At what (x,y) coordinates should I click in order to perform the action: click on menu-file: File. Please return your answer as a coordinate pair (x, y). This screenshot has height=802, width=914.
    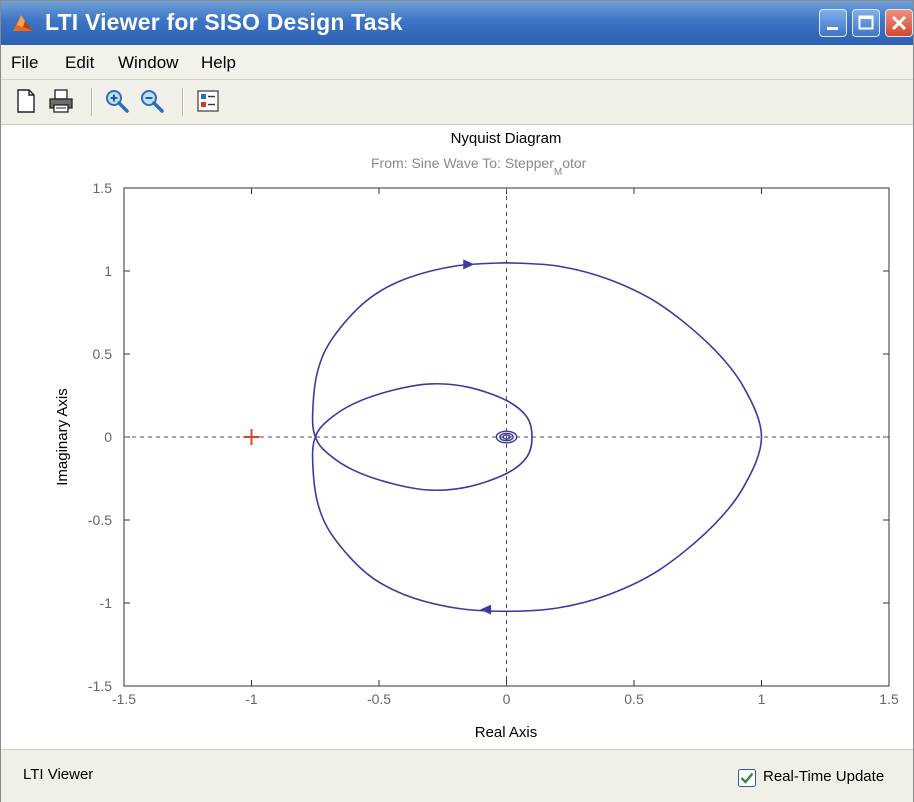
    Looking at the image, I should click on (25, 62).